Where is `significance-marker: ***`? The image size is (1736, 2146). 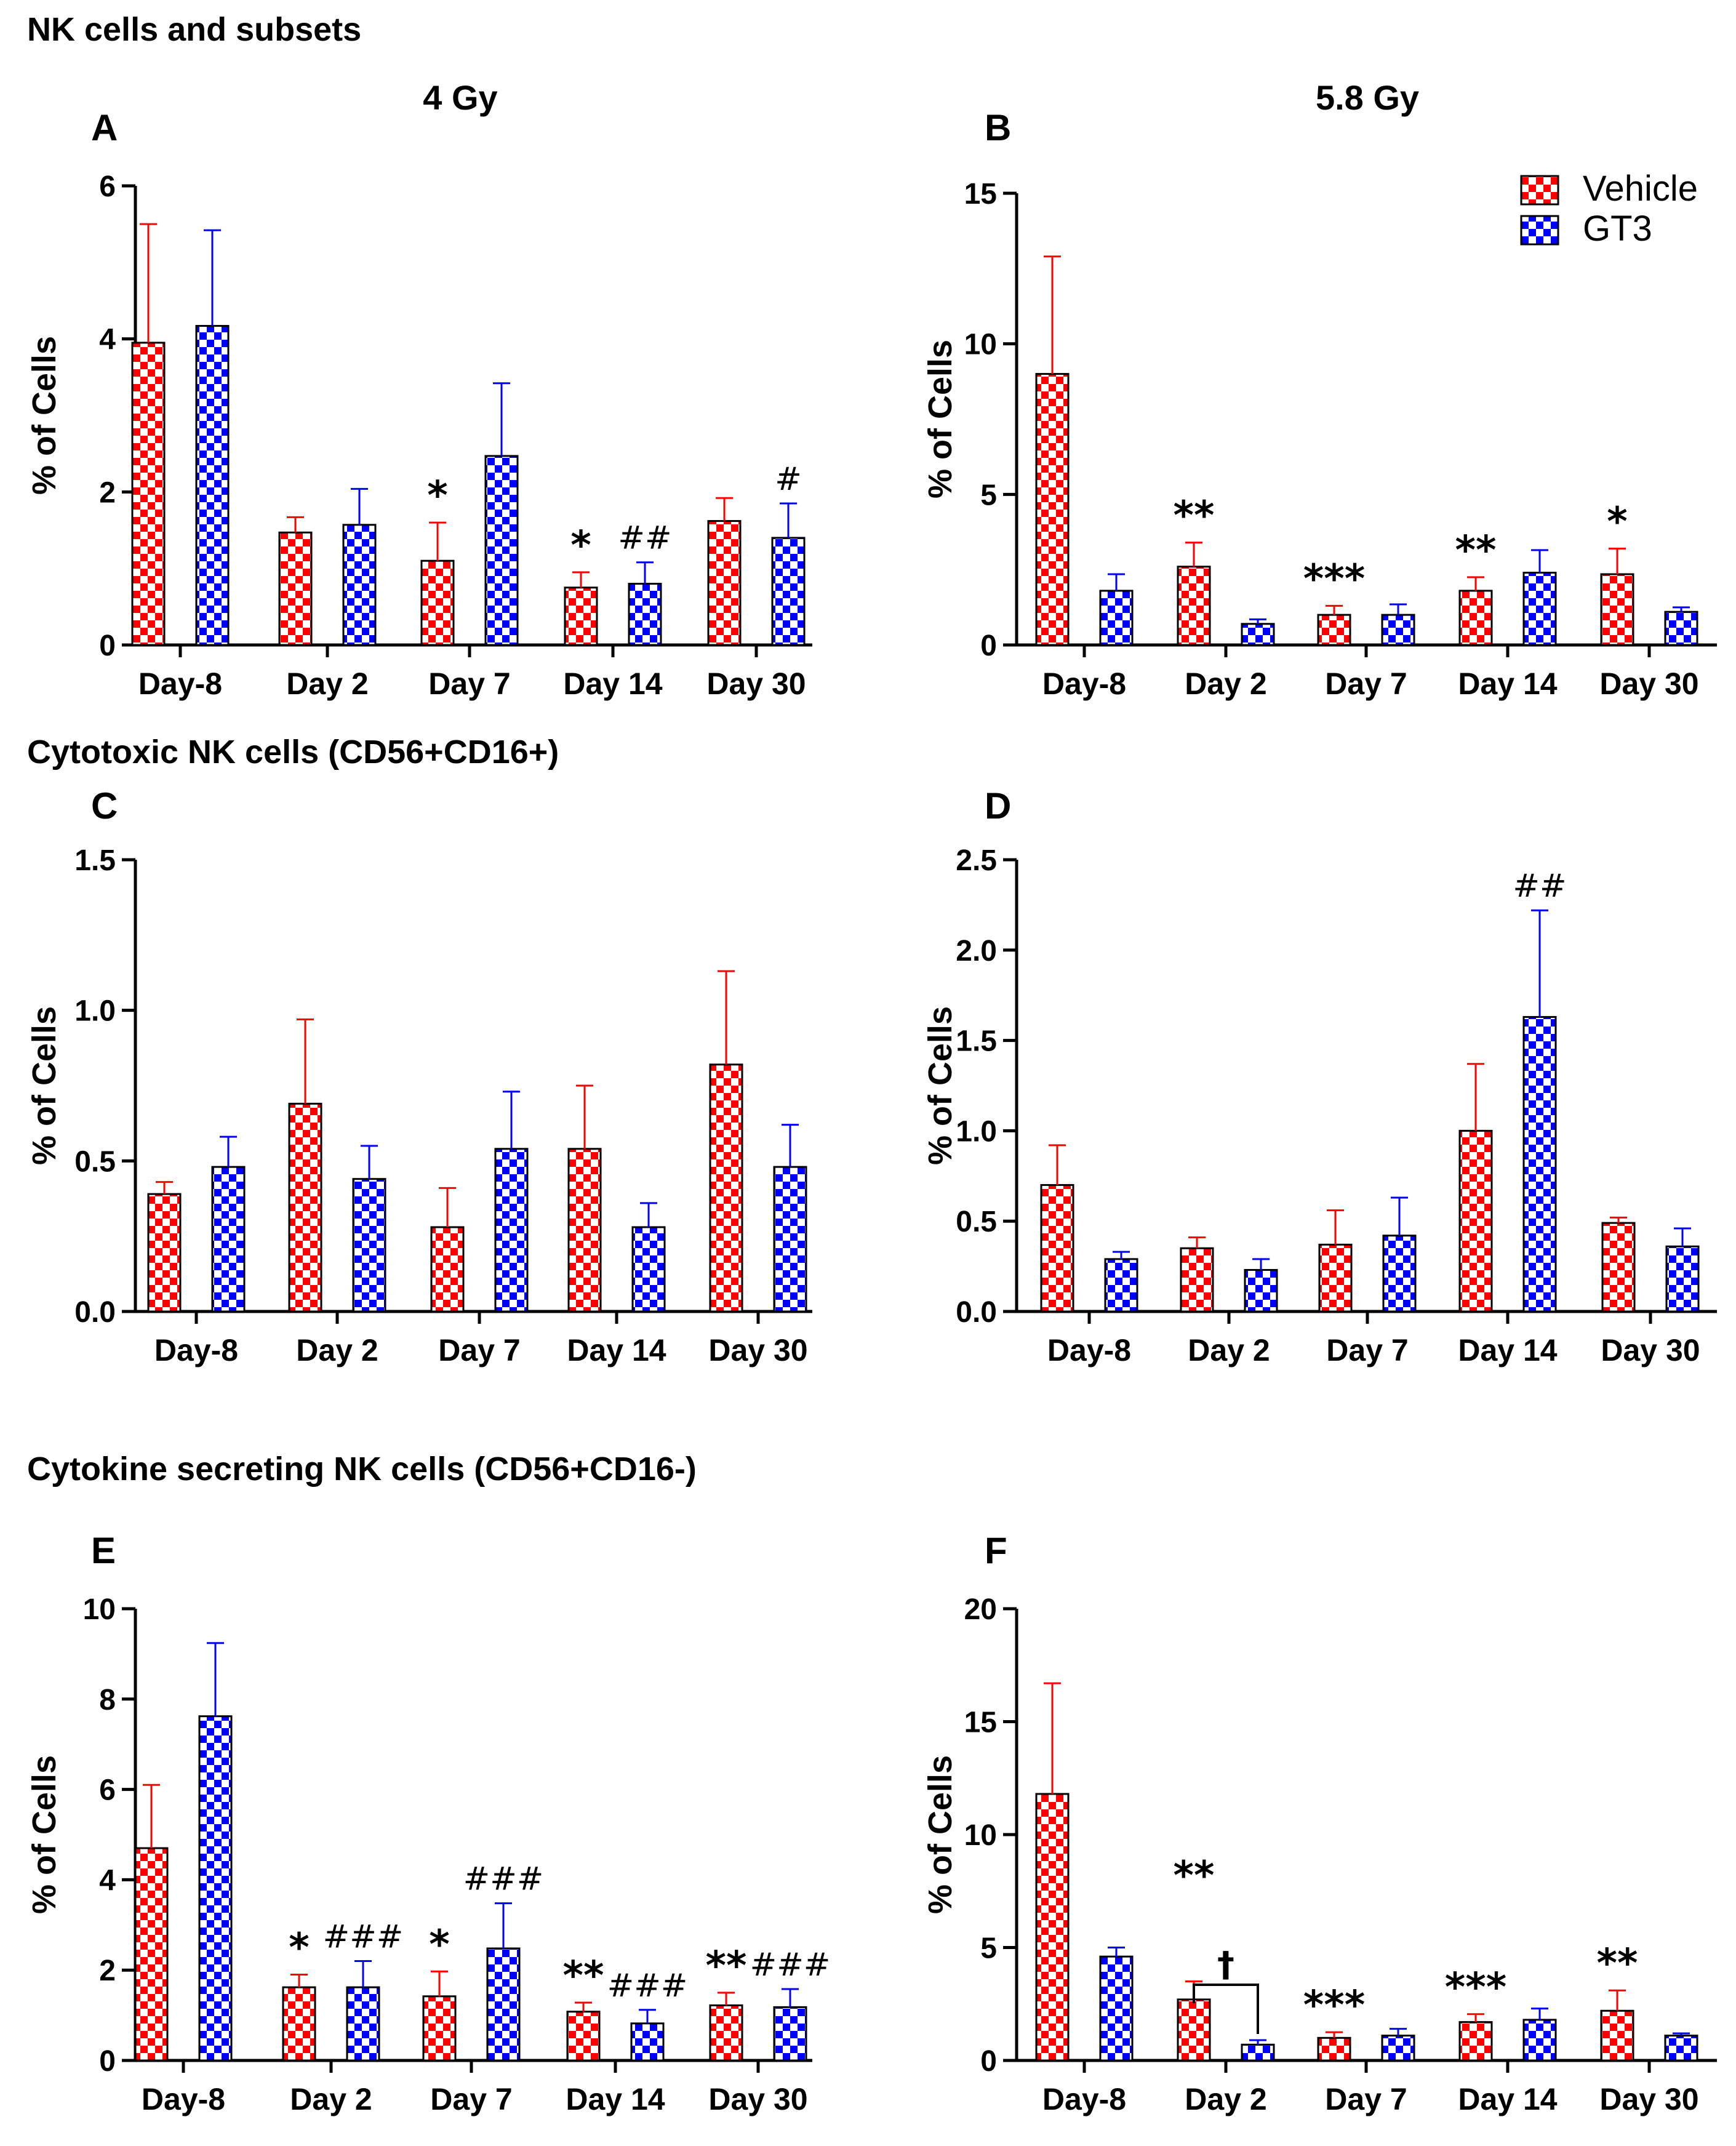 significance-marker: *** is located at coordinates (1334, 2005).